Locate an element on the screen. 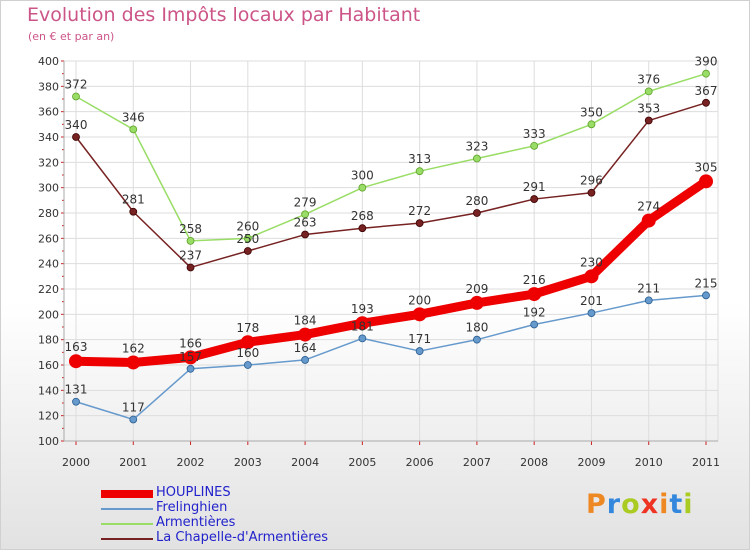  data-label: 281 is located at coordinates (133, 200).